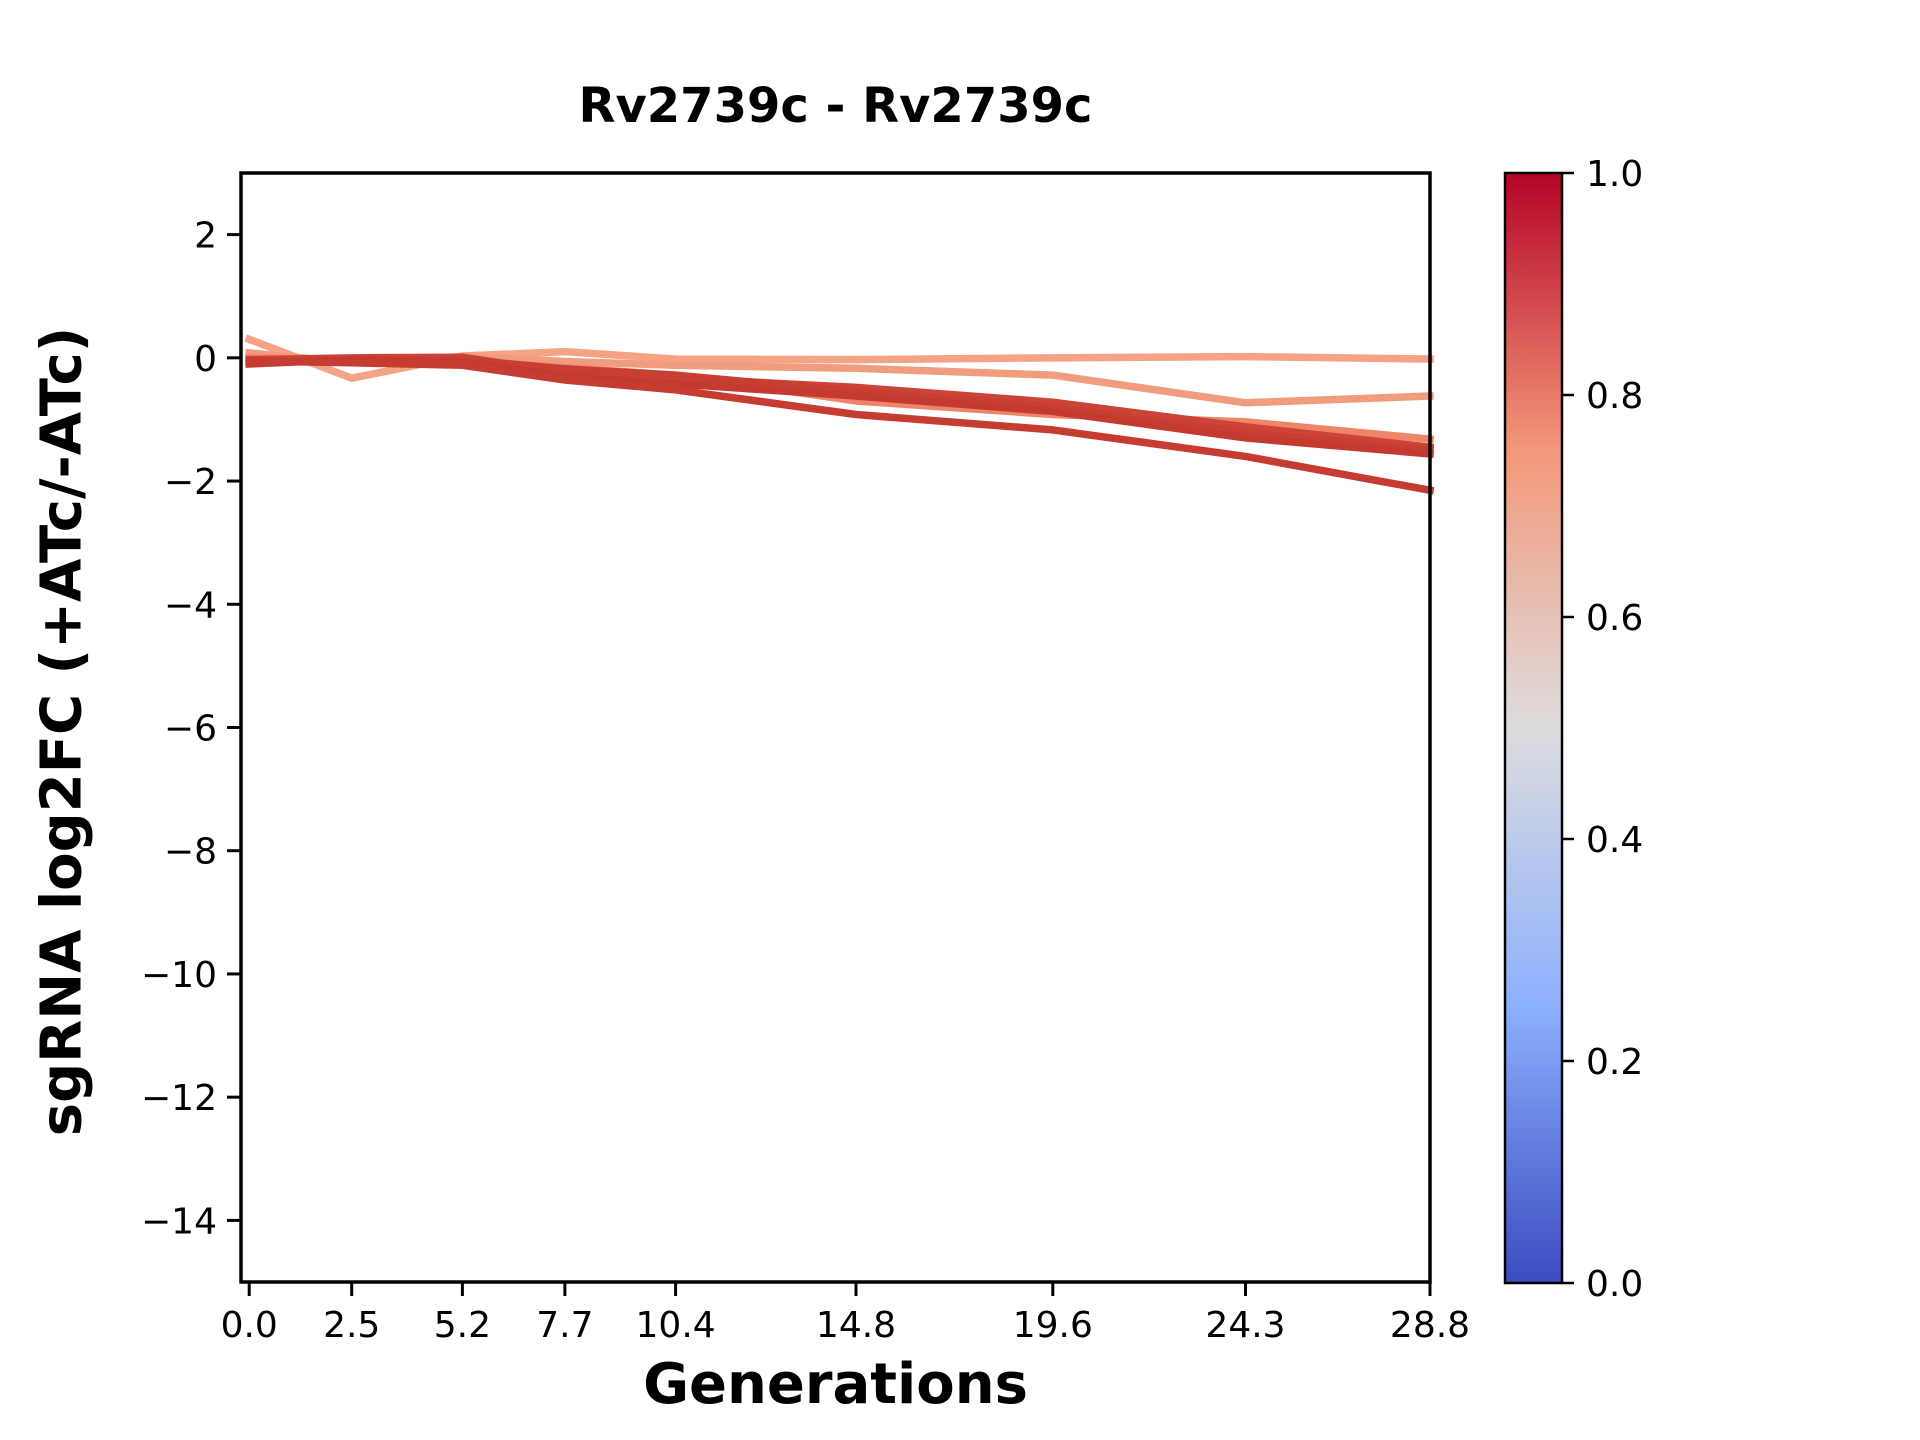 The width and height of the screenshot is (1920, 1440). What do you see at coordinates (190, 482) in the screenshot?
I see `y-tick-label: −2` at bounding box center [190, 482].